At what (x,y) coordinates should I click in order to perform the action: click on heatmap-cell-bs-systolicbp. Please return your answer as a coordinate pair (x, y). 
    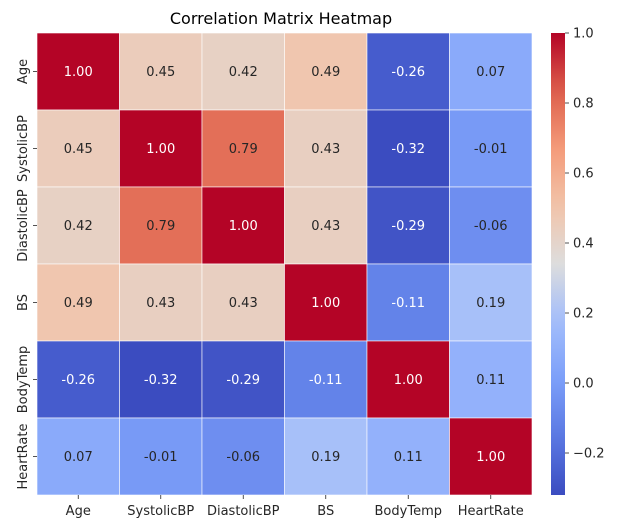
    Looking at the image, I should click on (161, 302).